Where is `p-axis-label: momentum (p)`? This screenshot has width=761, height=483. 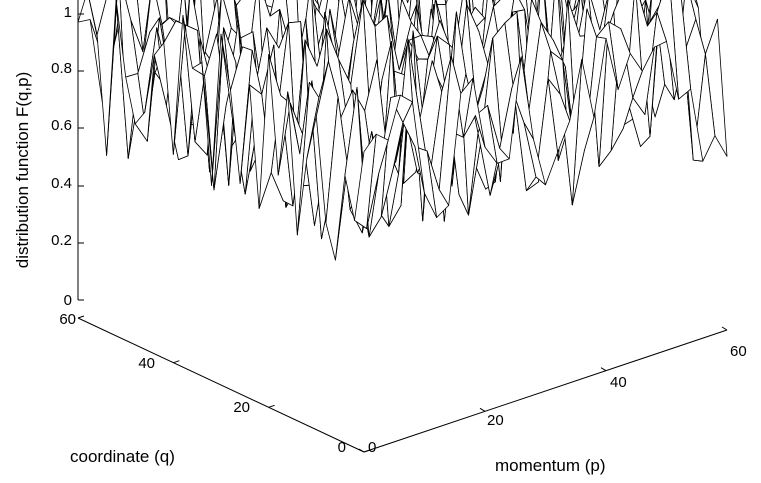 p-axis-label: momentum (p) is located at coordinates (550, 465).